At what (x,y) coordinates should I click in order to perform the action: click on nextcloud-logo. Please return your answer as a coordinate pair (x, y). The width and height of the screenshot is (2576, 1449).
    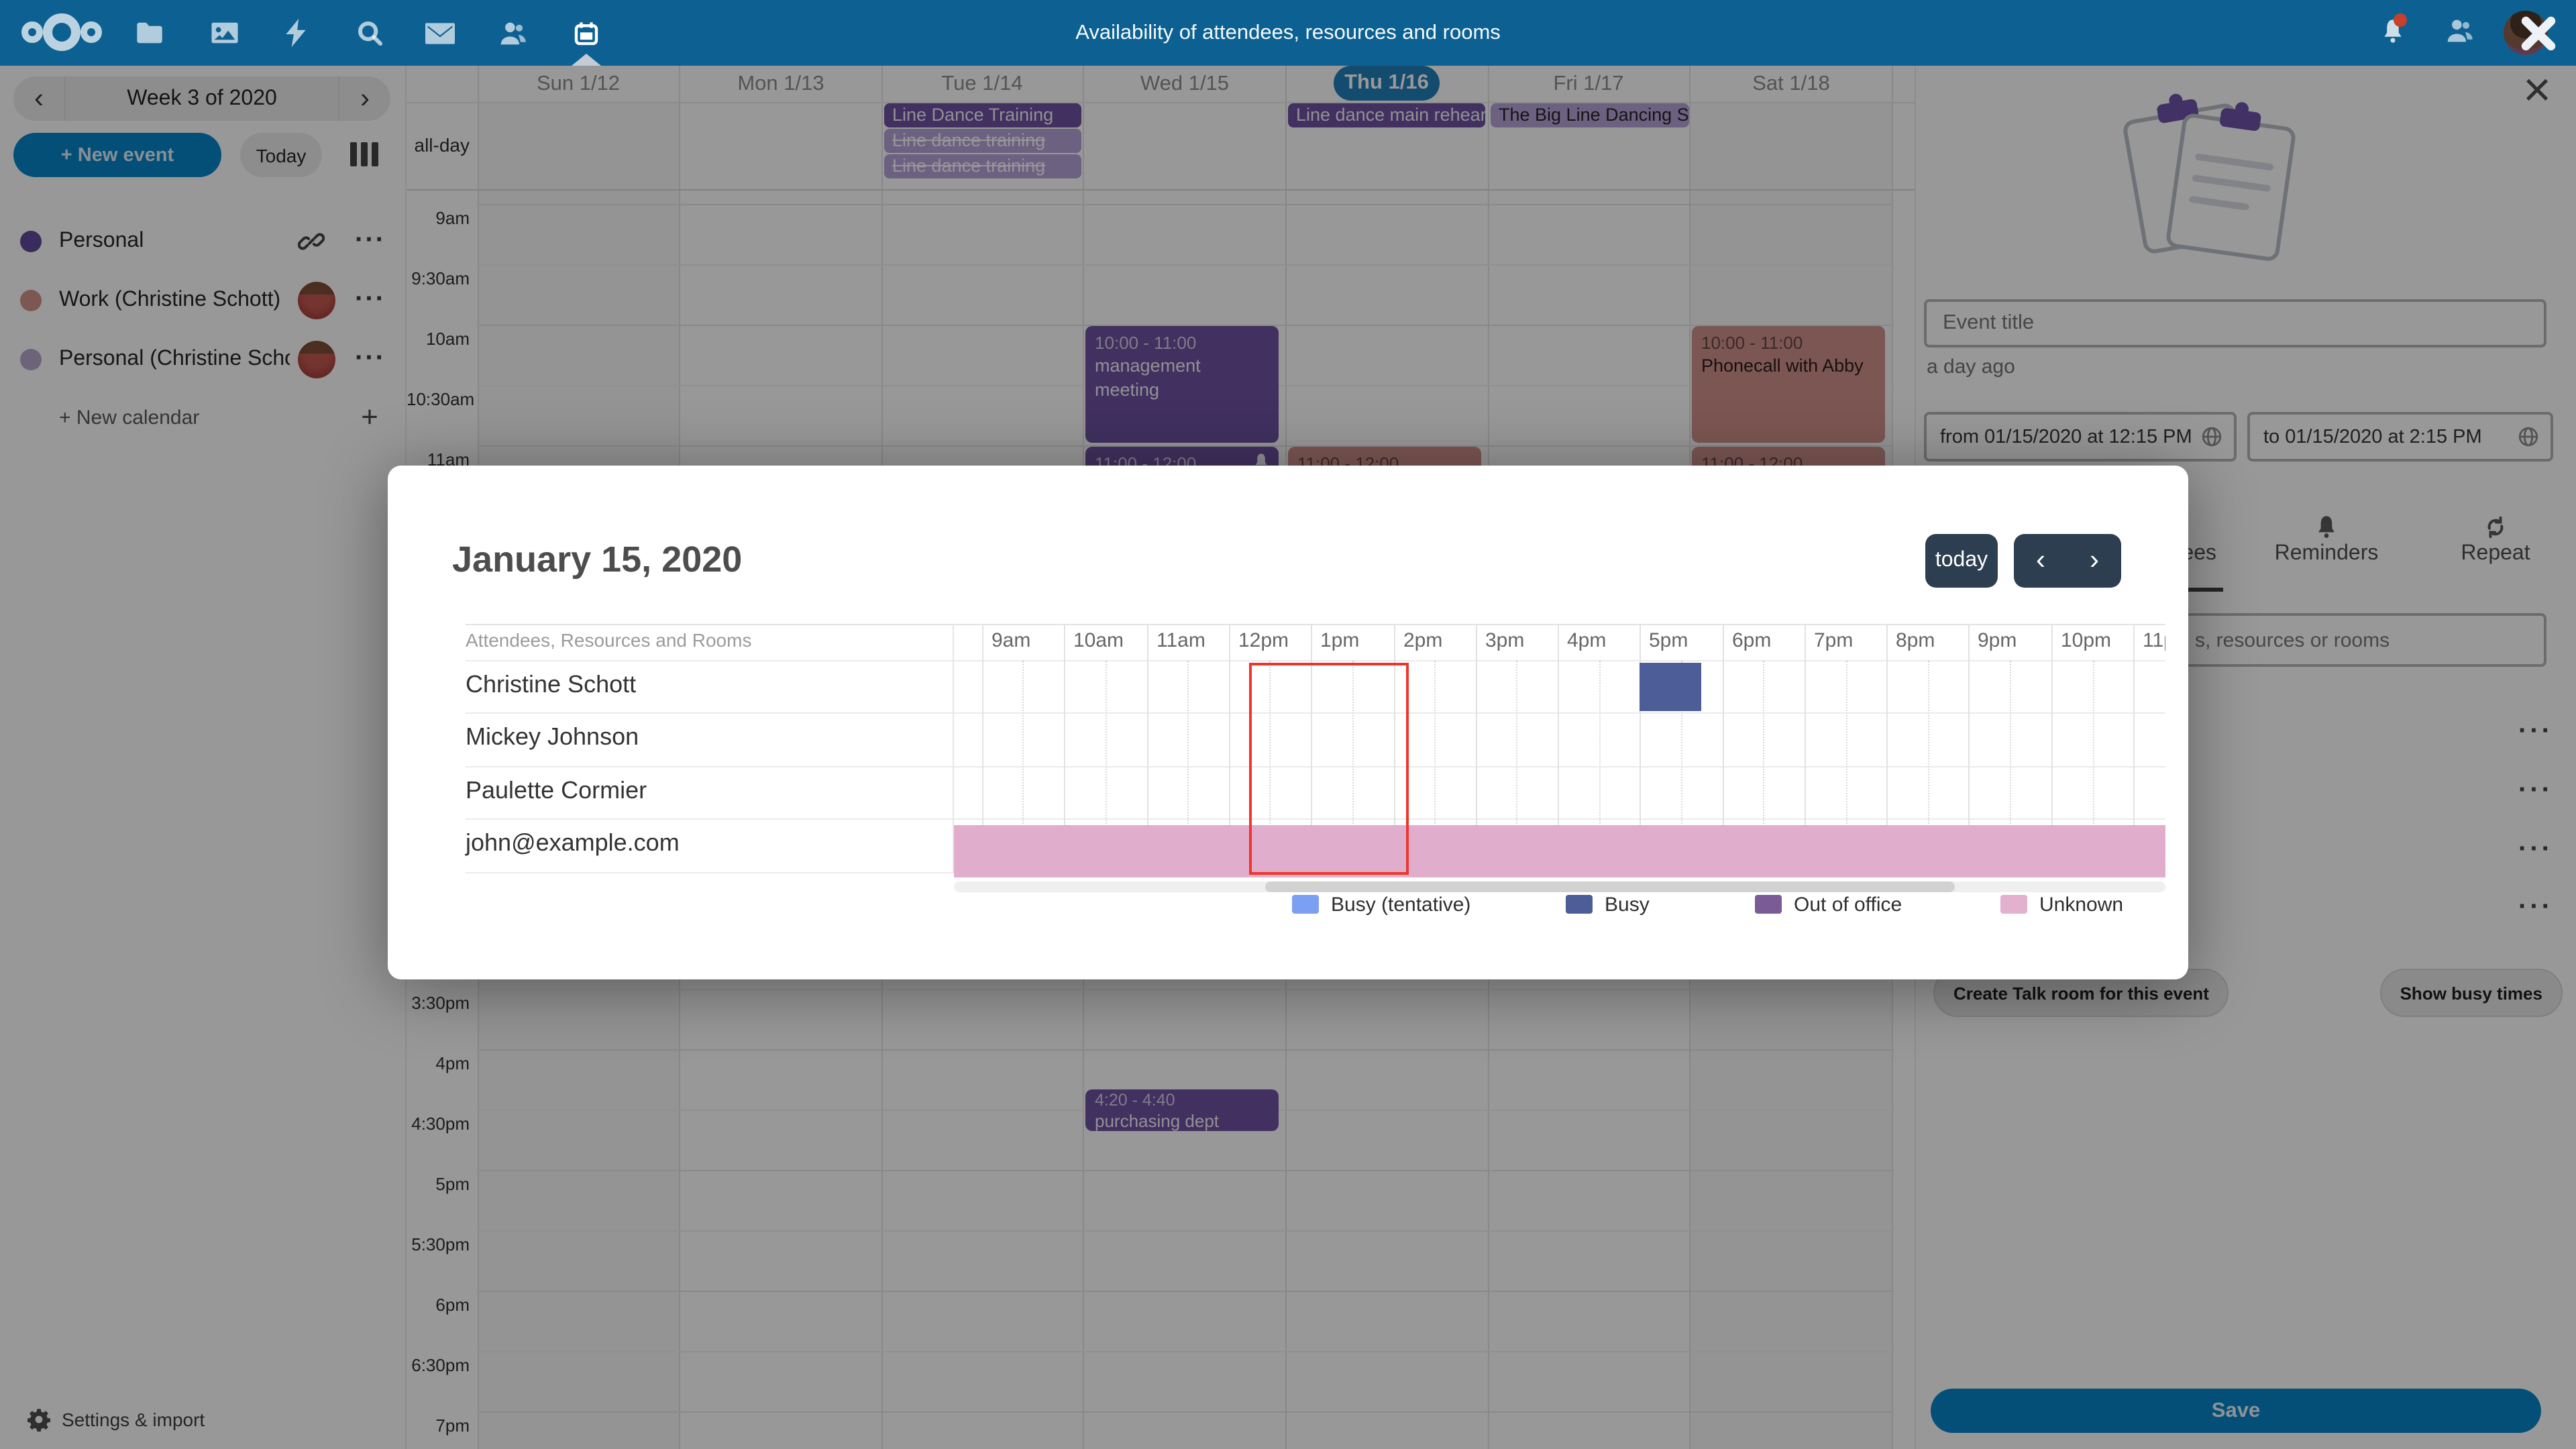
    Looking at the image, I should click on (63, 33).